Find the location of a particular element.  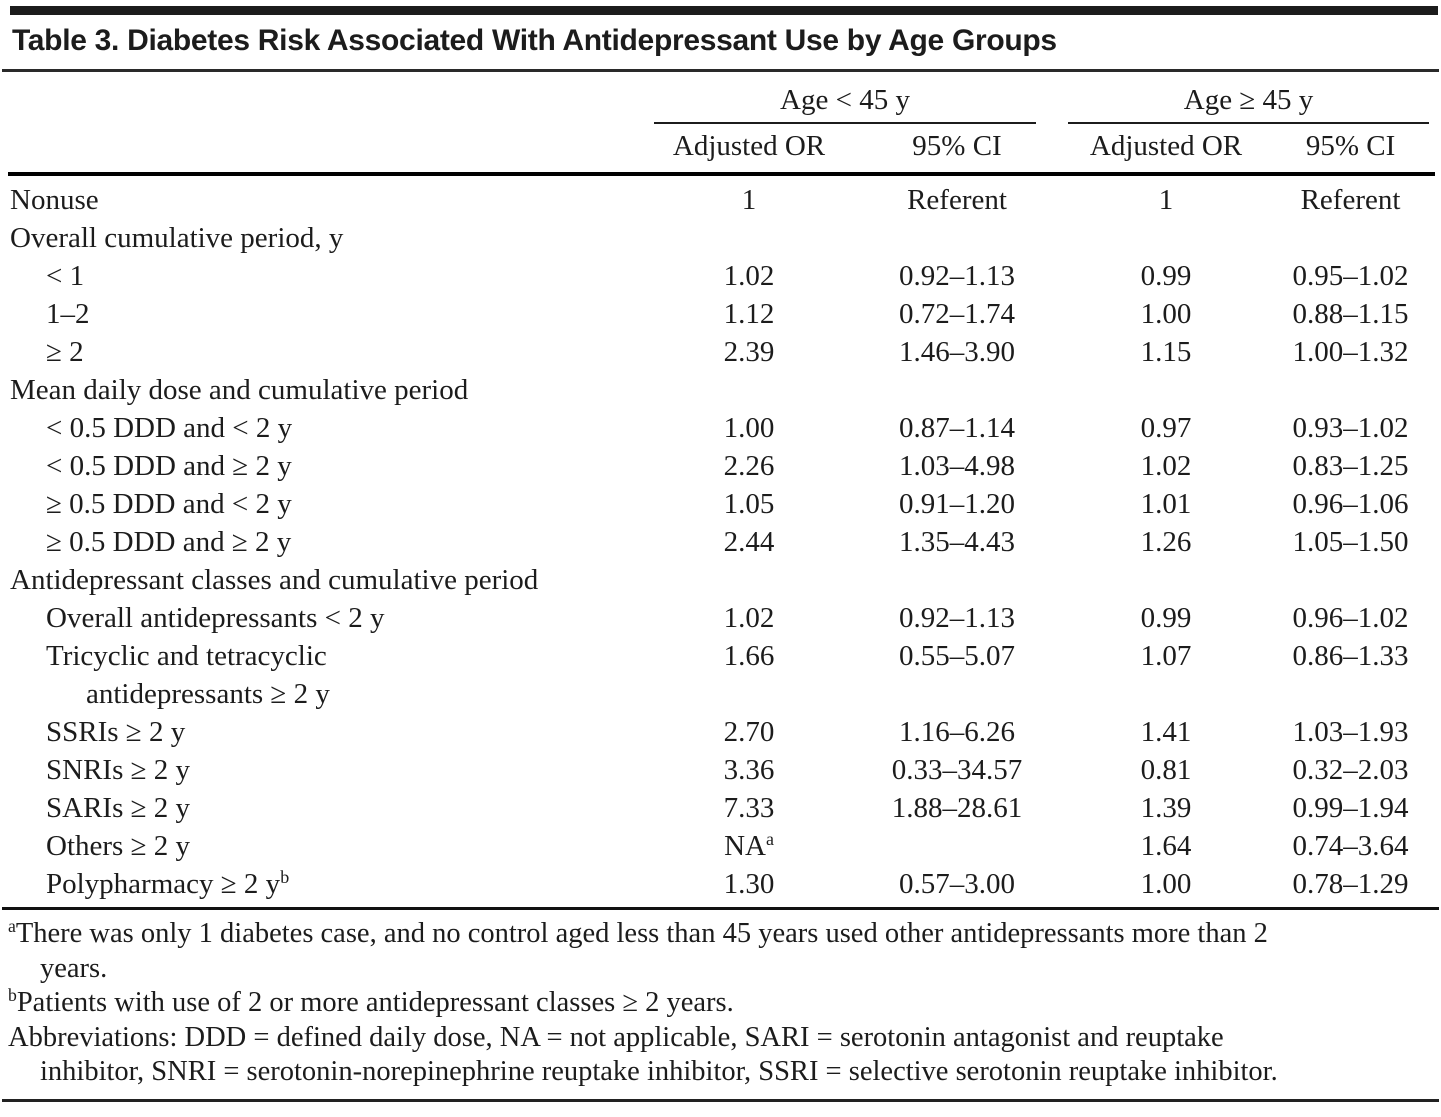

cell-value: 1.05–1.50 is located at coordinates (1350, 542).